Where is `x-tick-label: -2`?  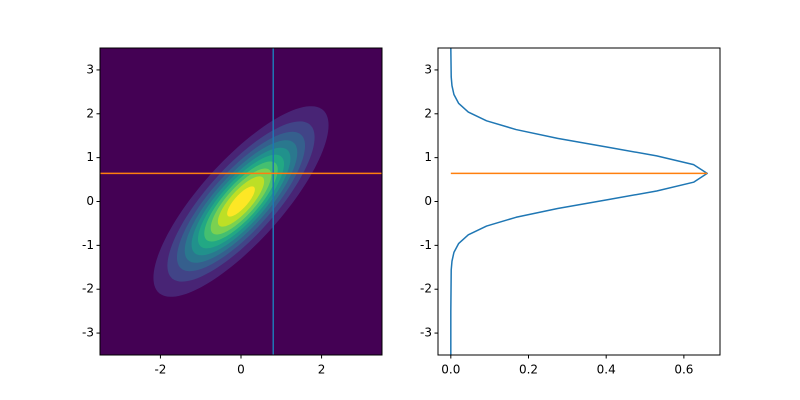 x-tick-label: -2 is located at coordinates (160, 370).